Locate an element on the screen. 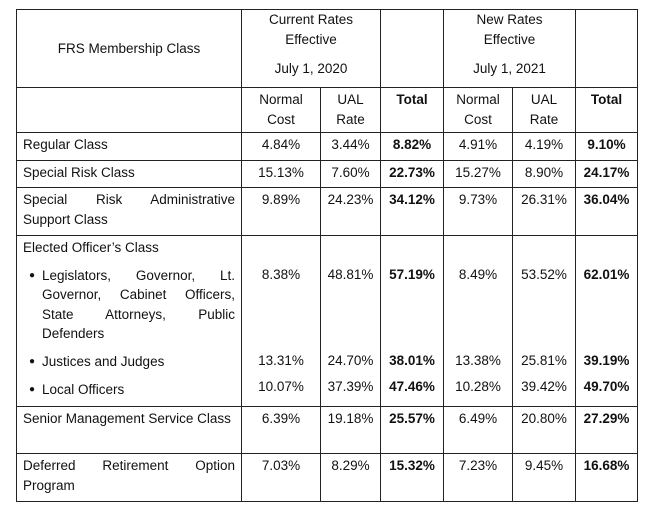 This screenshot has width=662, height=525. current-ual-rate: 48.81% is located at coordinates (350, 274).